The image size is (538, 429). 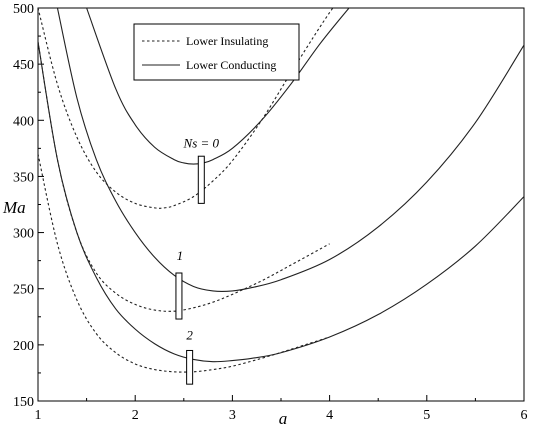 I want to click on y-tick-label: 250, so click(x=23, y=290).